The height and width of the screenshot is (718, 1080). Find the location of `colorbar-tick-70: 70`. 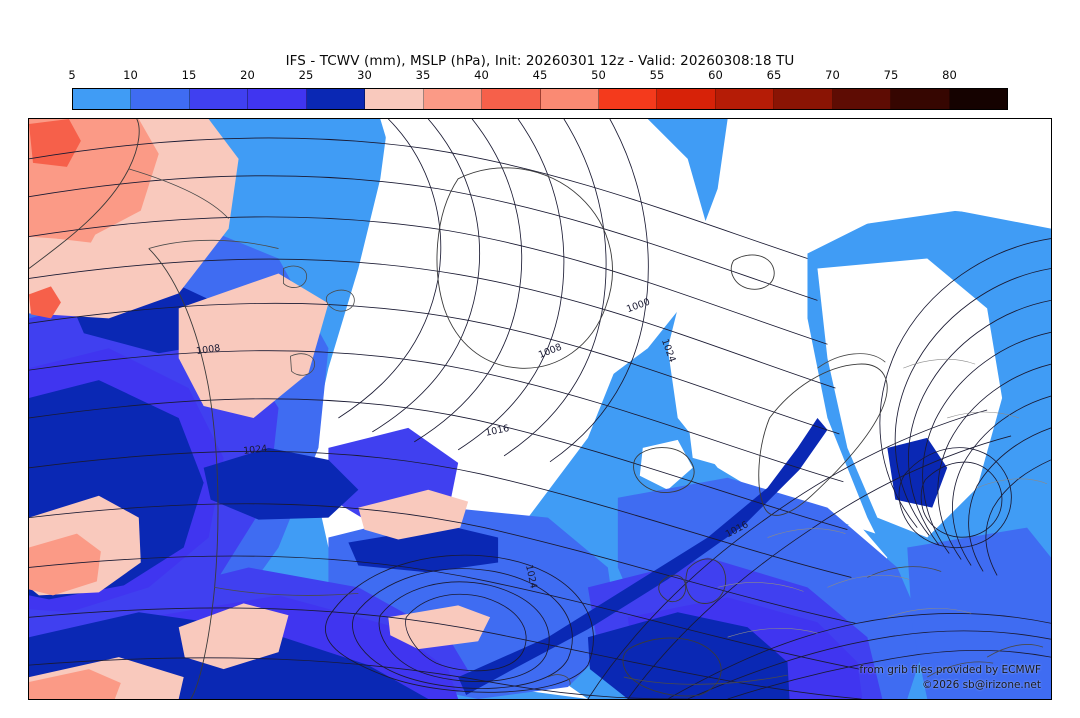

colorbar-tick-70: 70 is located at coordinates (832, 75).